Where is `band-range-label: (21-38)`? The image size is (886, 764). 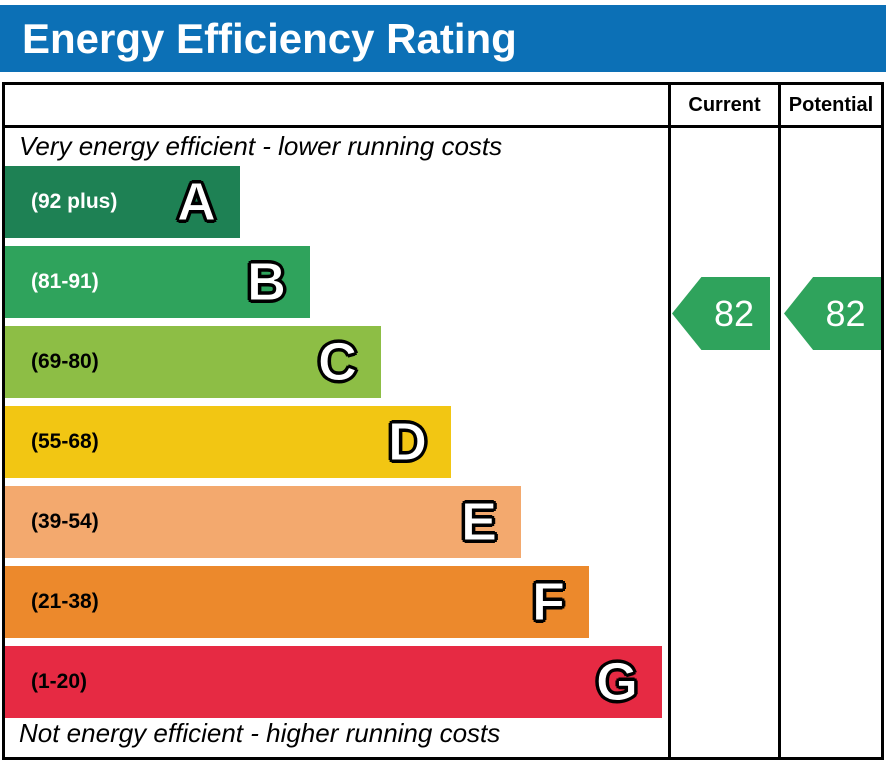
band-range-label: (21-38) is located at coordinates (65, 601).